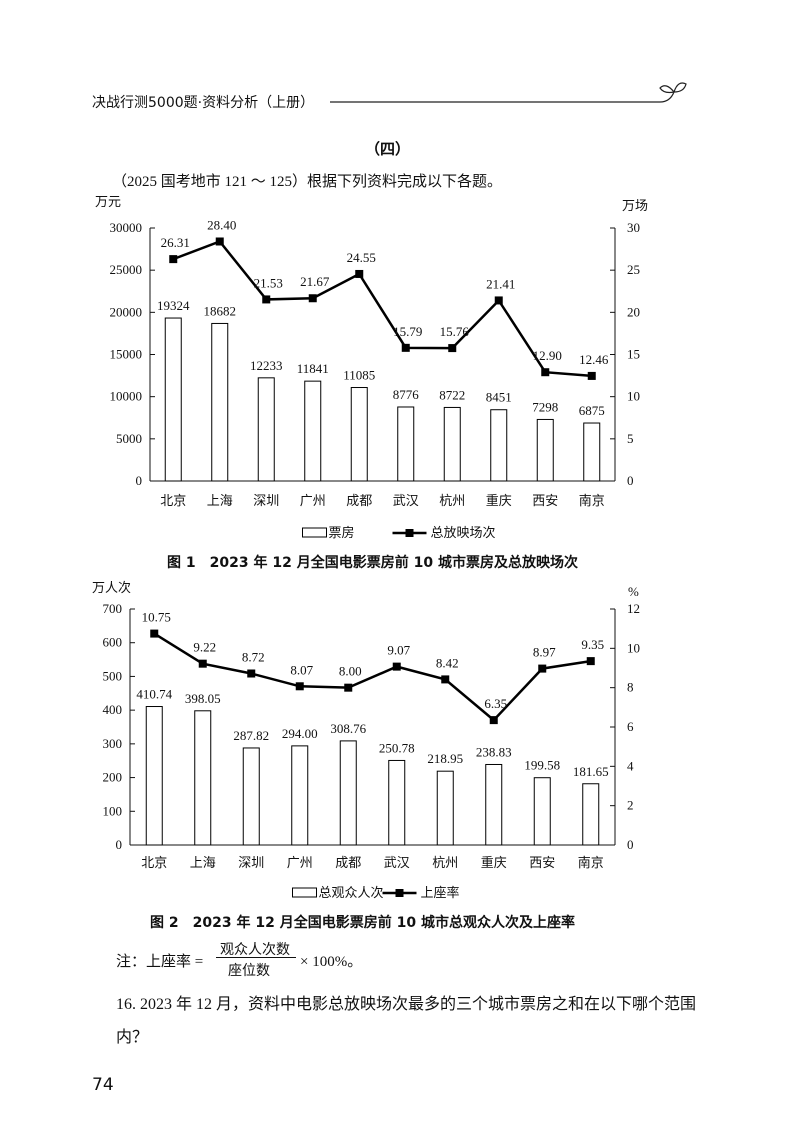 This screenshot has width=800, height=1130. What do you see at coordinates (251, 735) in the screenshot?
I see `bar-label: 287.82` at bounding box center [251, 735].